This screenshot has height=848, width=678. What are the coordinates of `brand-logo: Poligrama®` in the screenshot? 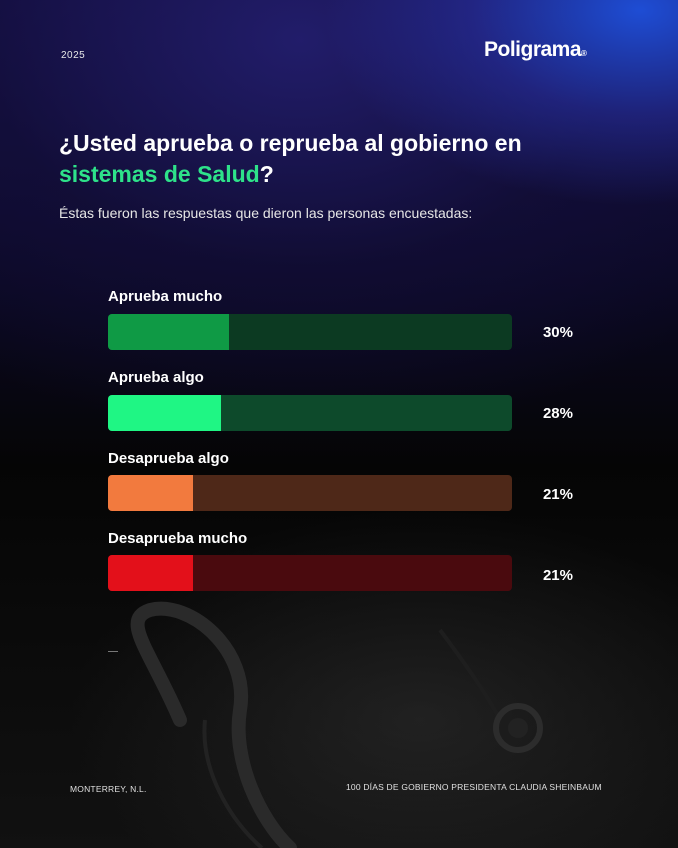 It's located at (535, 50).